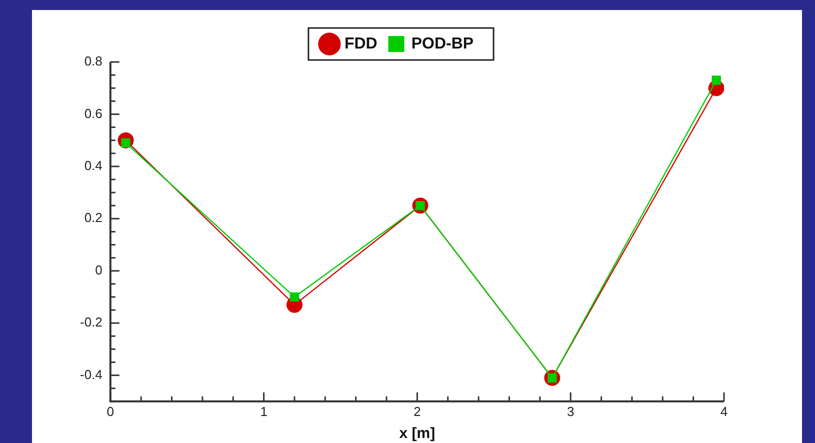 The image size is (815, 443). I want to click on x-tick-label: 1, so click(264, 411).